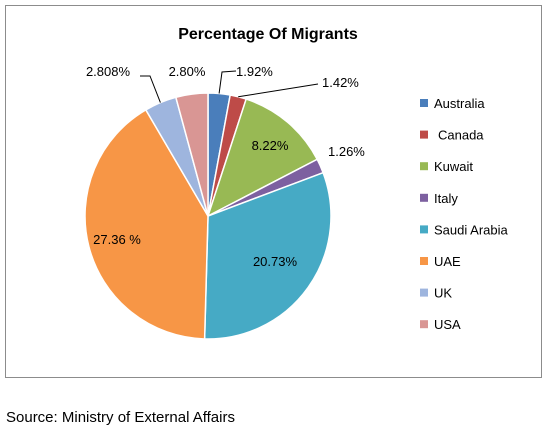 The height and width of the screenshot is (435, 548). What do you see at coordinates (453, 166) in the screenshot?
I see `legend-label-kuwait: Kuwait` at bounding box center [453, 166].